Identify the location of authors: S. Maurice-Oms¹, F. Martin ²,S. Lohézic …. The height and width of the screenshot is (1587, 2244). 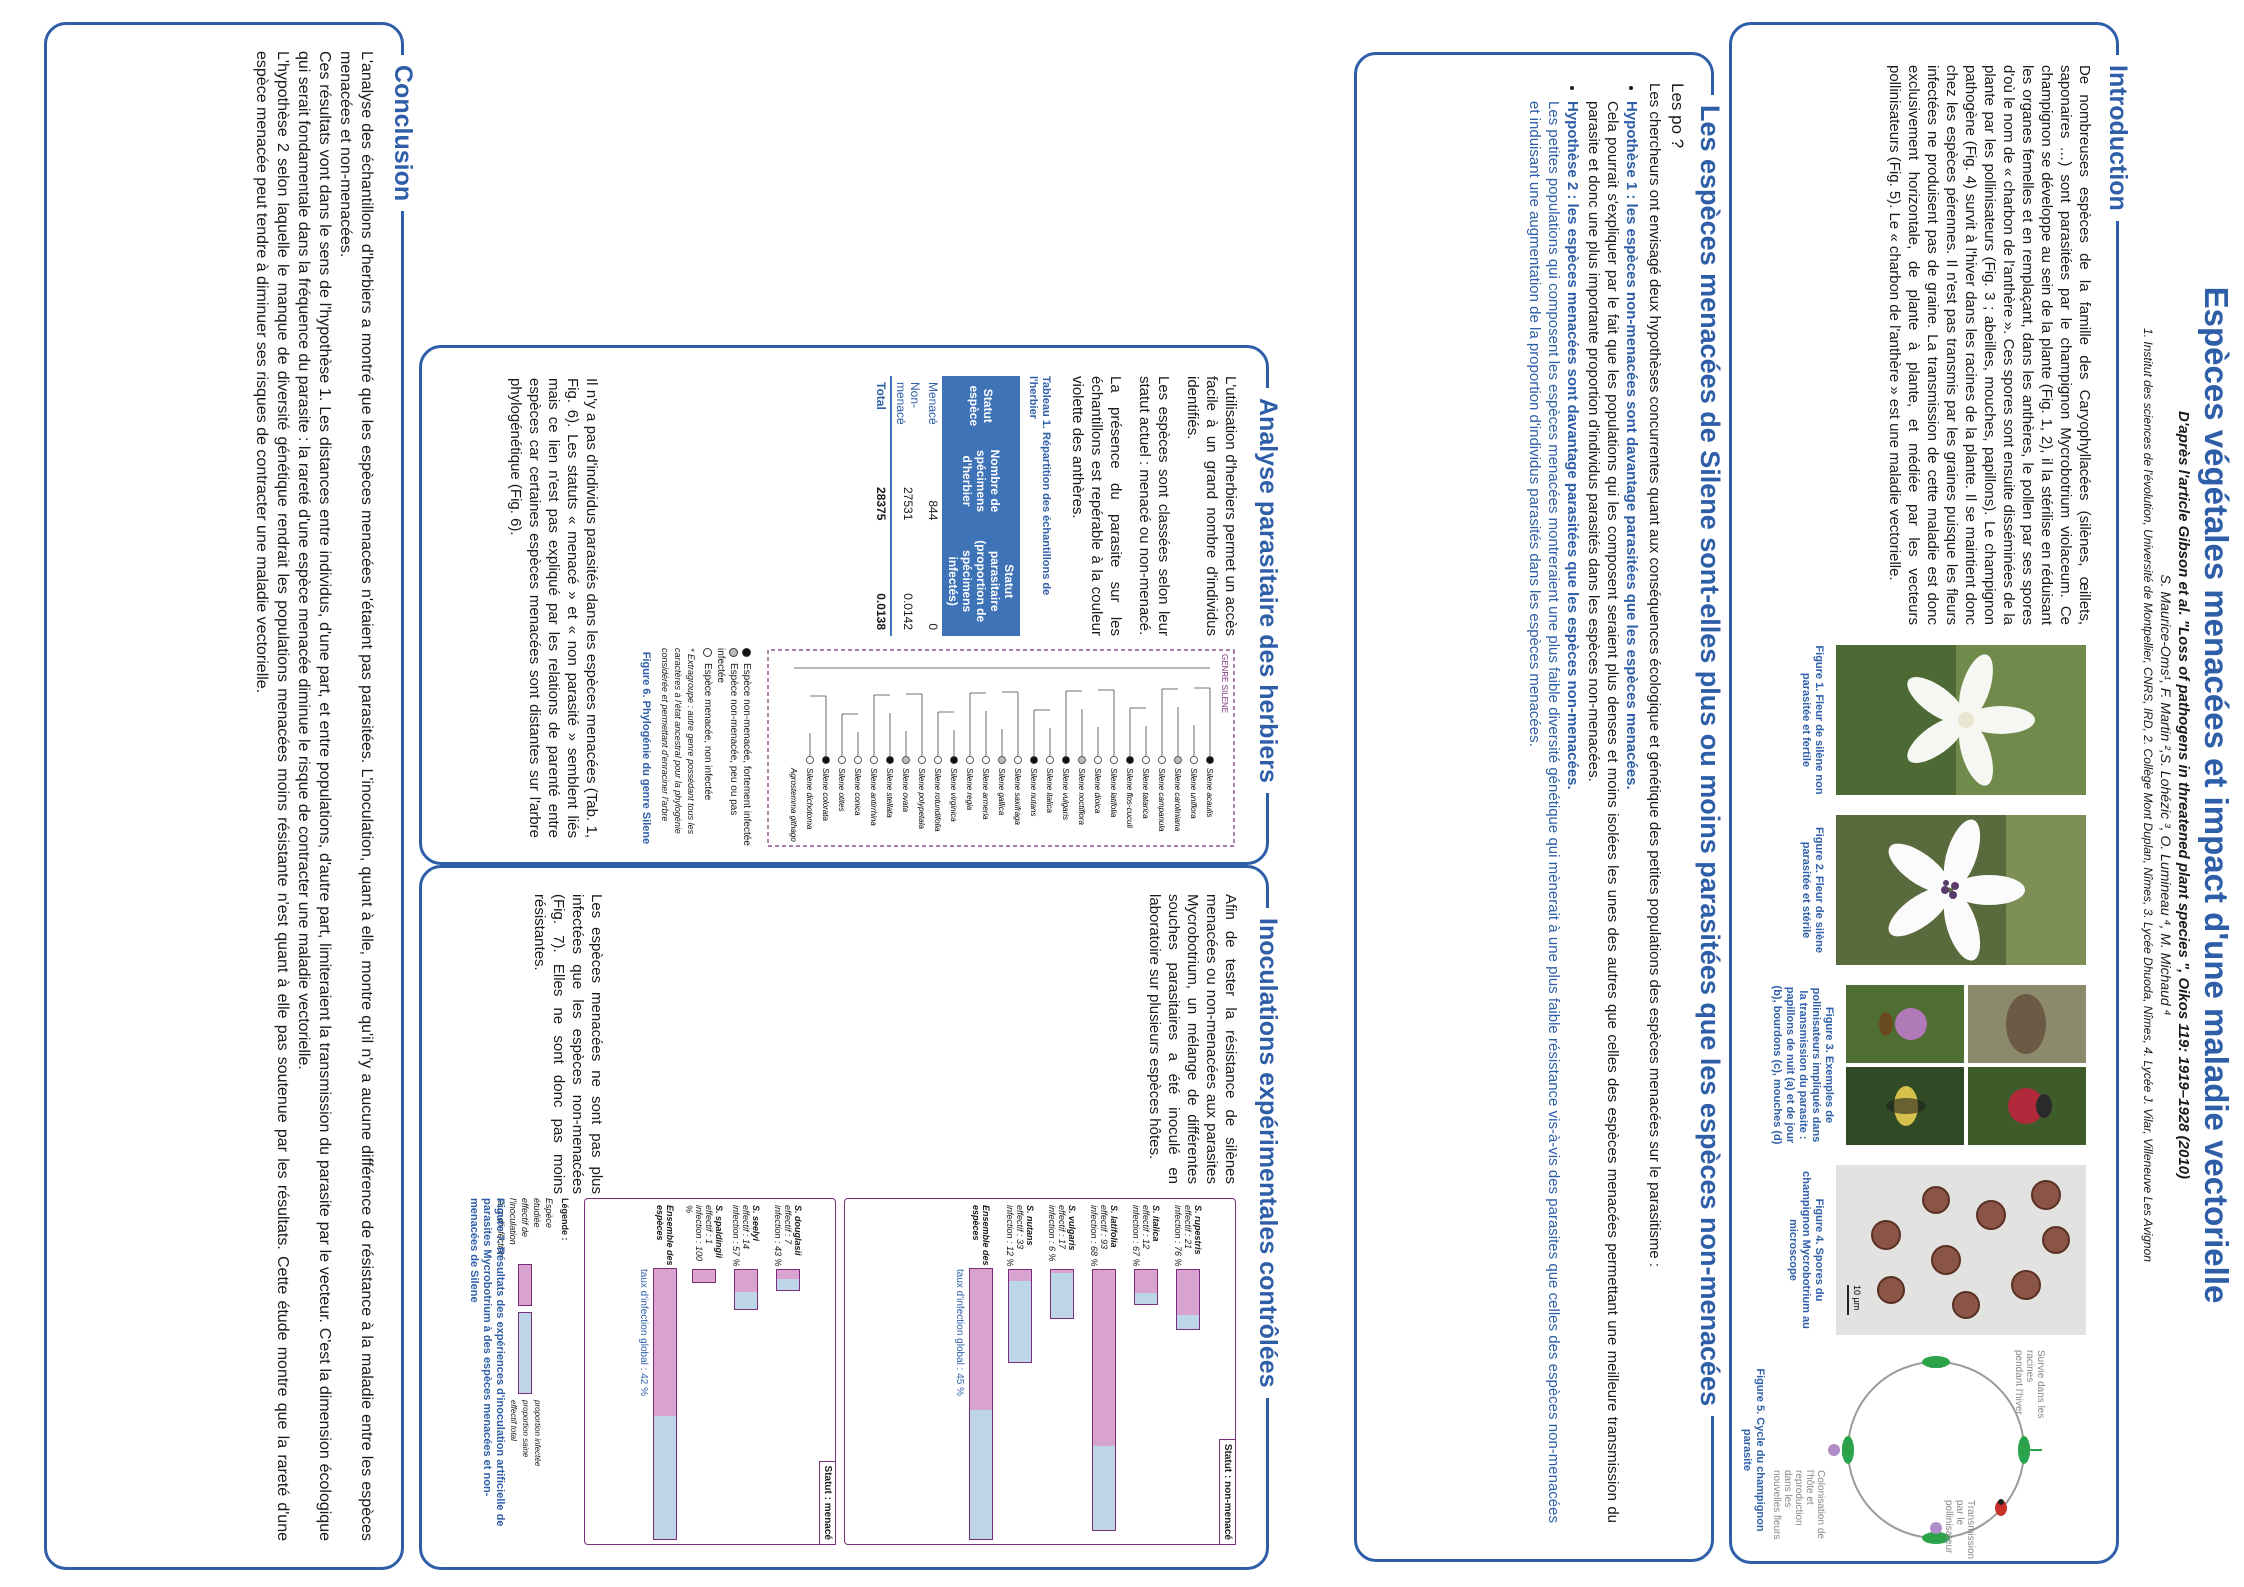
(2166, 795).